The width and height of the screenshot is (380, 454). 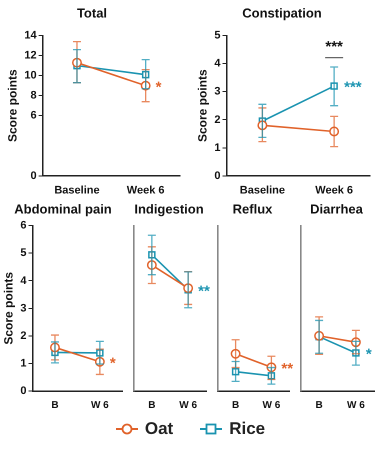 I want to click on chart-title: Total, so click(x=92, y=12).